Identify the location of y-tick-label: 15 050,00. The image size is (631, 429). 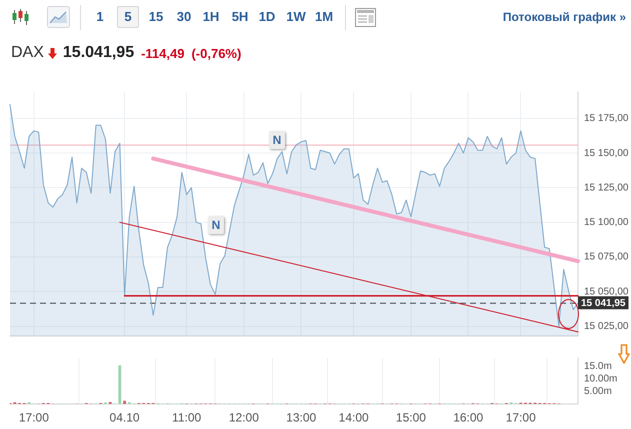
(606, 292).